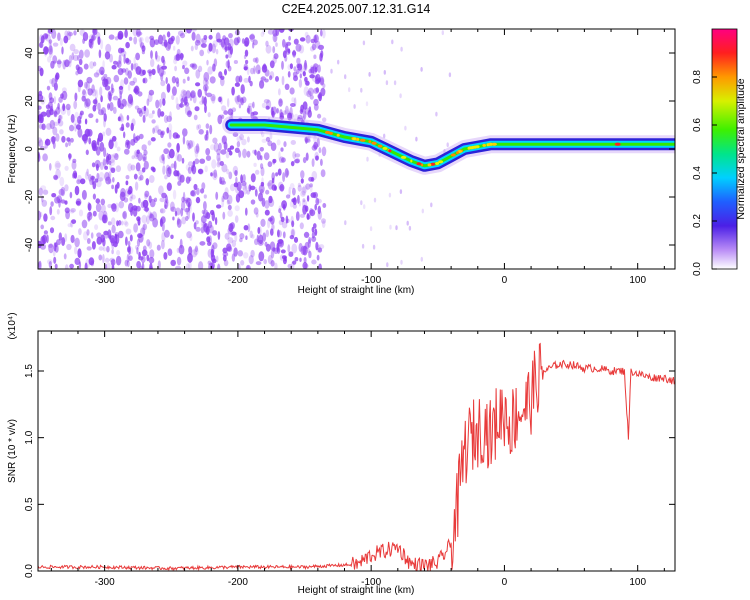 The width and height of the screenshot is (750, 600). Describe the element at coordinates (29, 149) in the screenshot. I see `y-tick-label: 0` at that location.